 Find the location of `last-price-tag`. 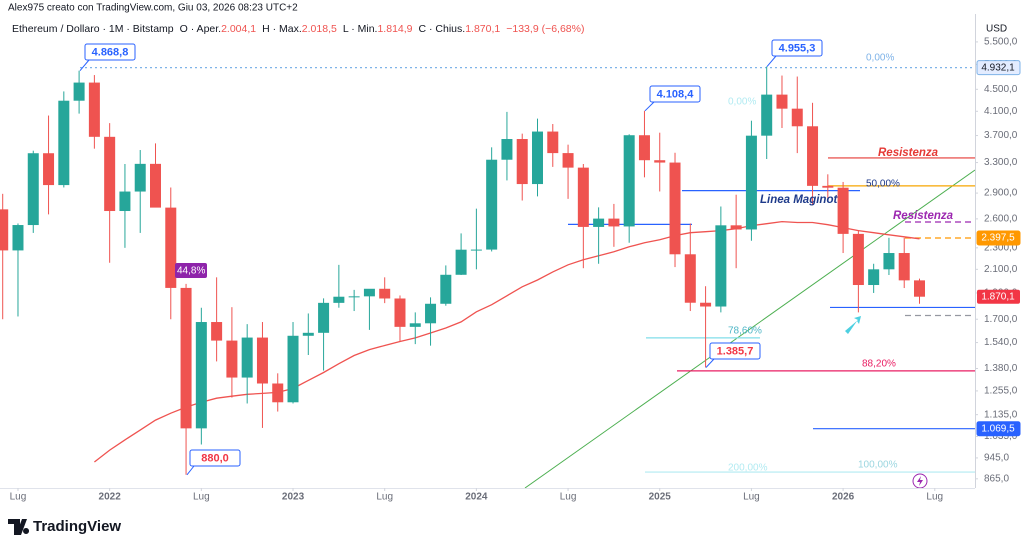

last-price-tag is located at coordinates (998, 296).